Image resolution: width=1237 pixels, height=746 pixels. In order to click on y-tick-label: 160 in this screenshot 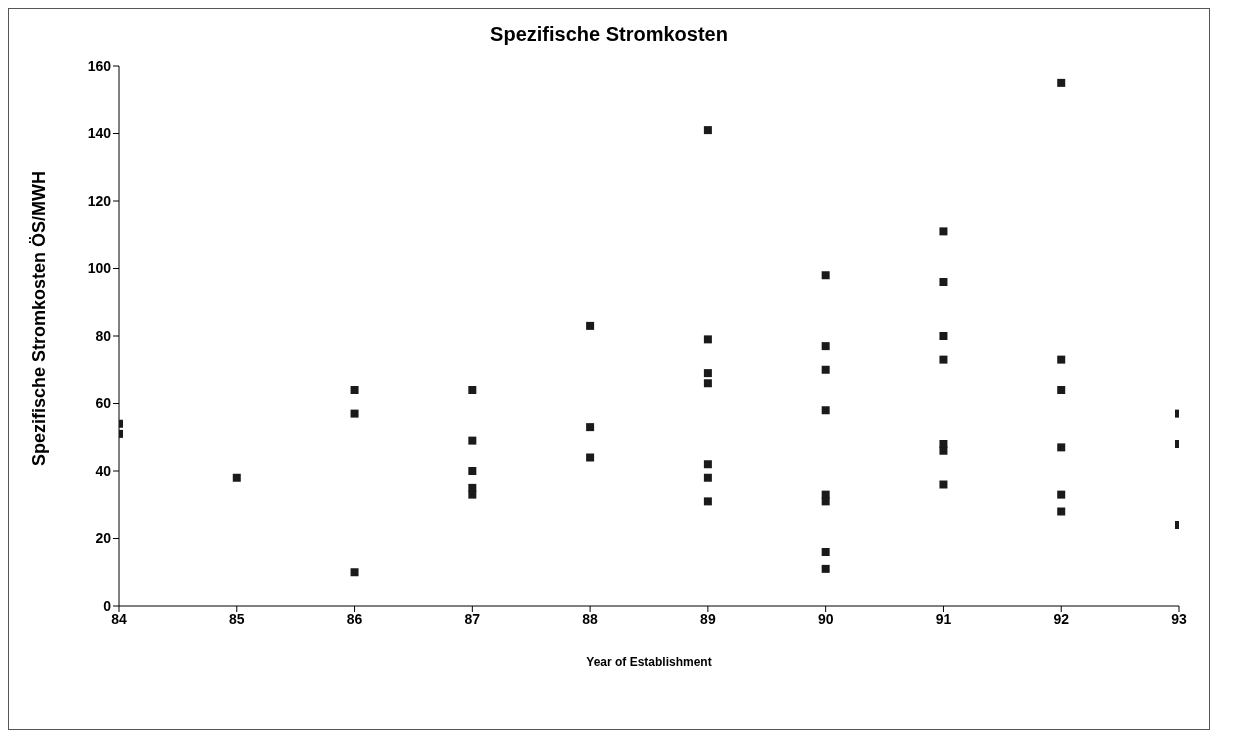, I will do `click(99, 65)`.